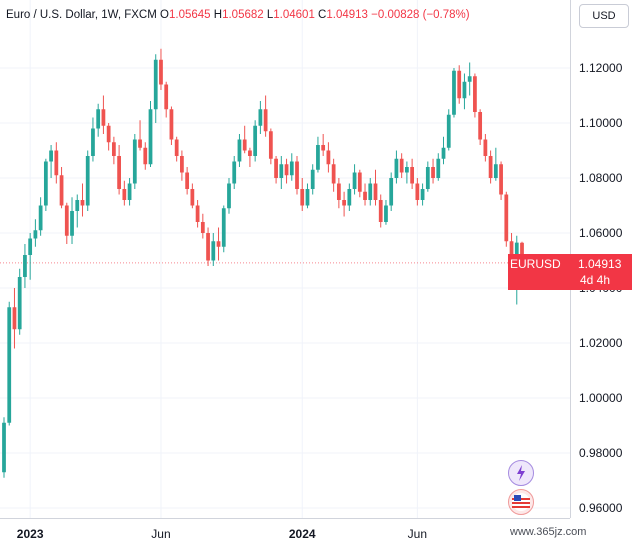  What do you see at coordinates (548, 532) in the screenshot?
I see `watermark: www.365jz.com` at bounding box center [548, 532].